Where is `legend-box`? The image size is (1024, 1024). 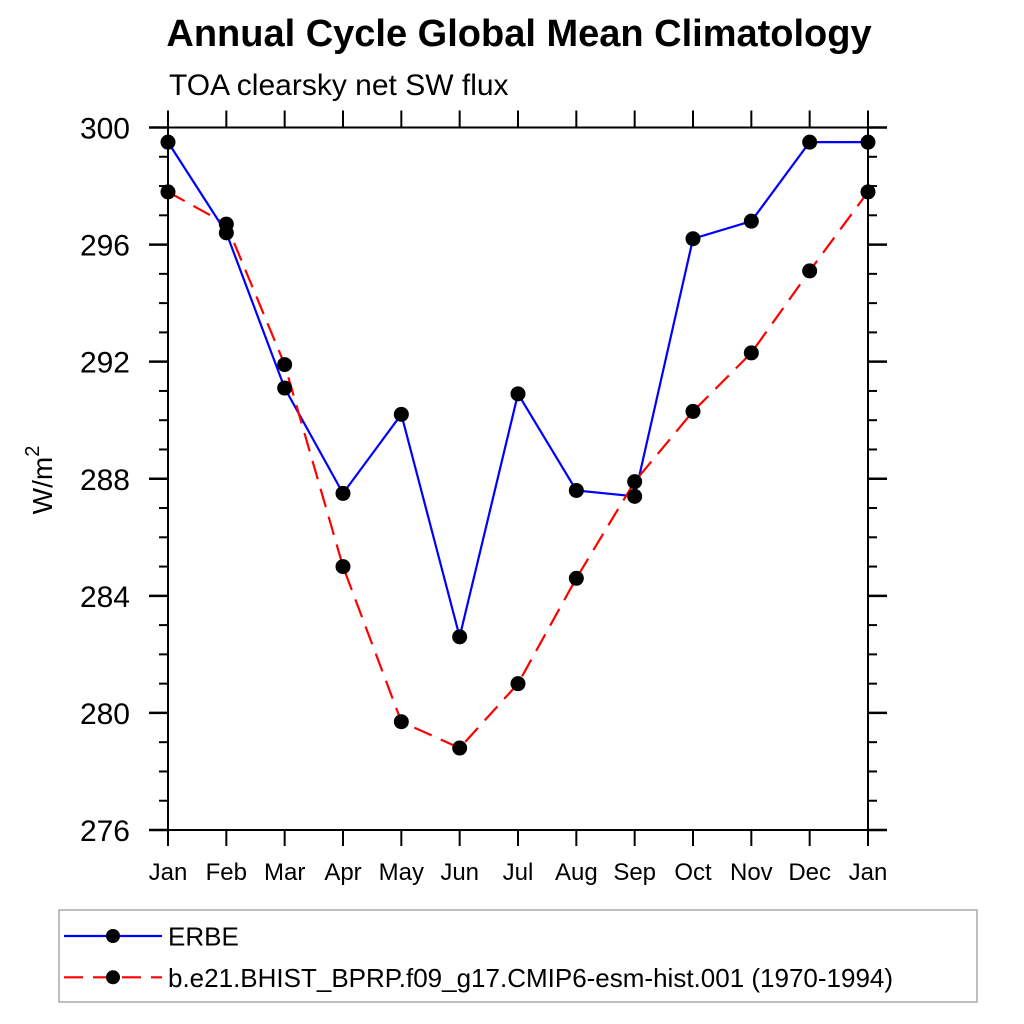
legend-box is located at coordinates (518, 956).